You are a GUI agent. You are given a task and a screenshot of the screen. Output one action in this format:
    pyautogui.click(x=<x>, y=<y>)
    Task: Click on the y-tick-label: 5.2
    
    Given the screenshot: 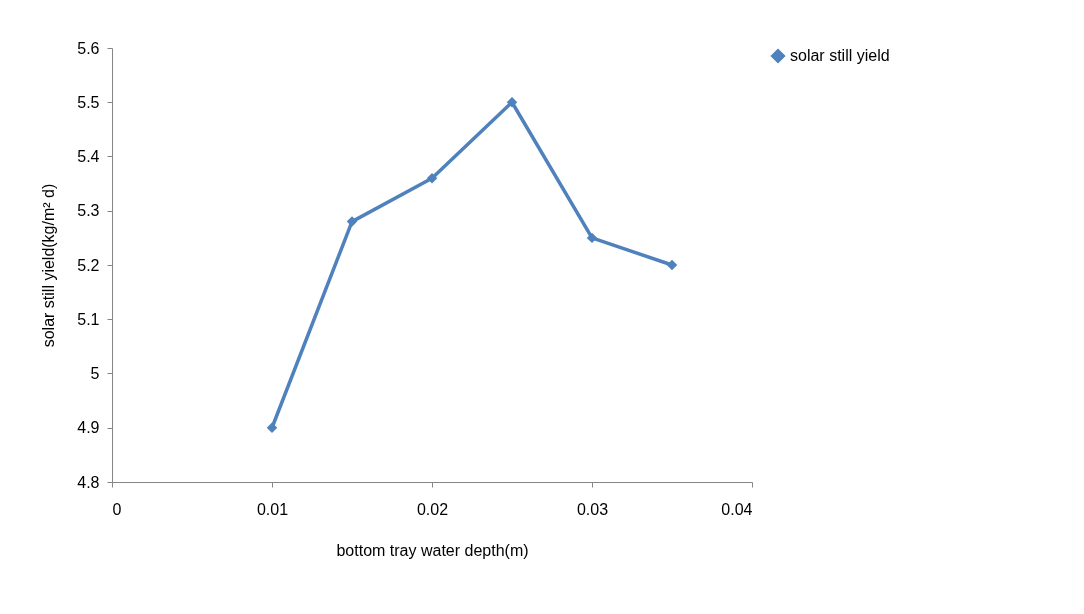 What is the action you would take?
    pyautogui.click(x=88, y=265)
    